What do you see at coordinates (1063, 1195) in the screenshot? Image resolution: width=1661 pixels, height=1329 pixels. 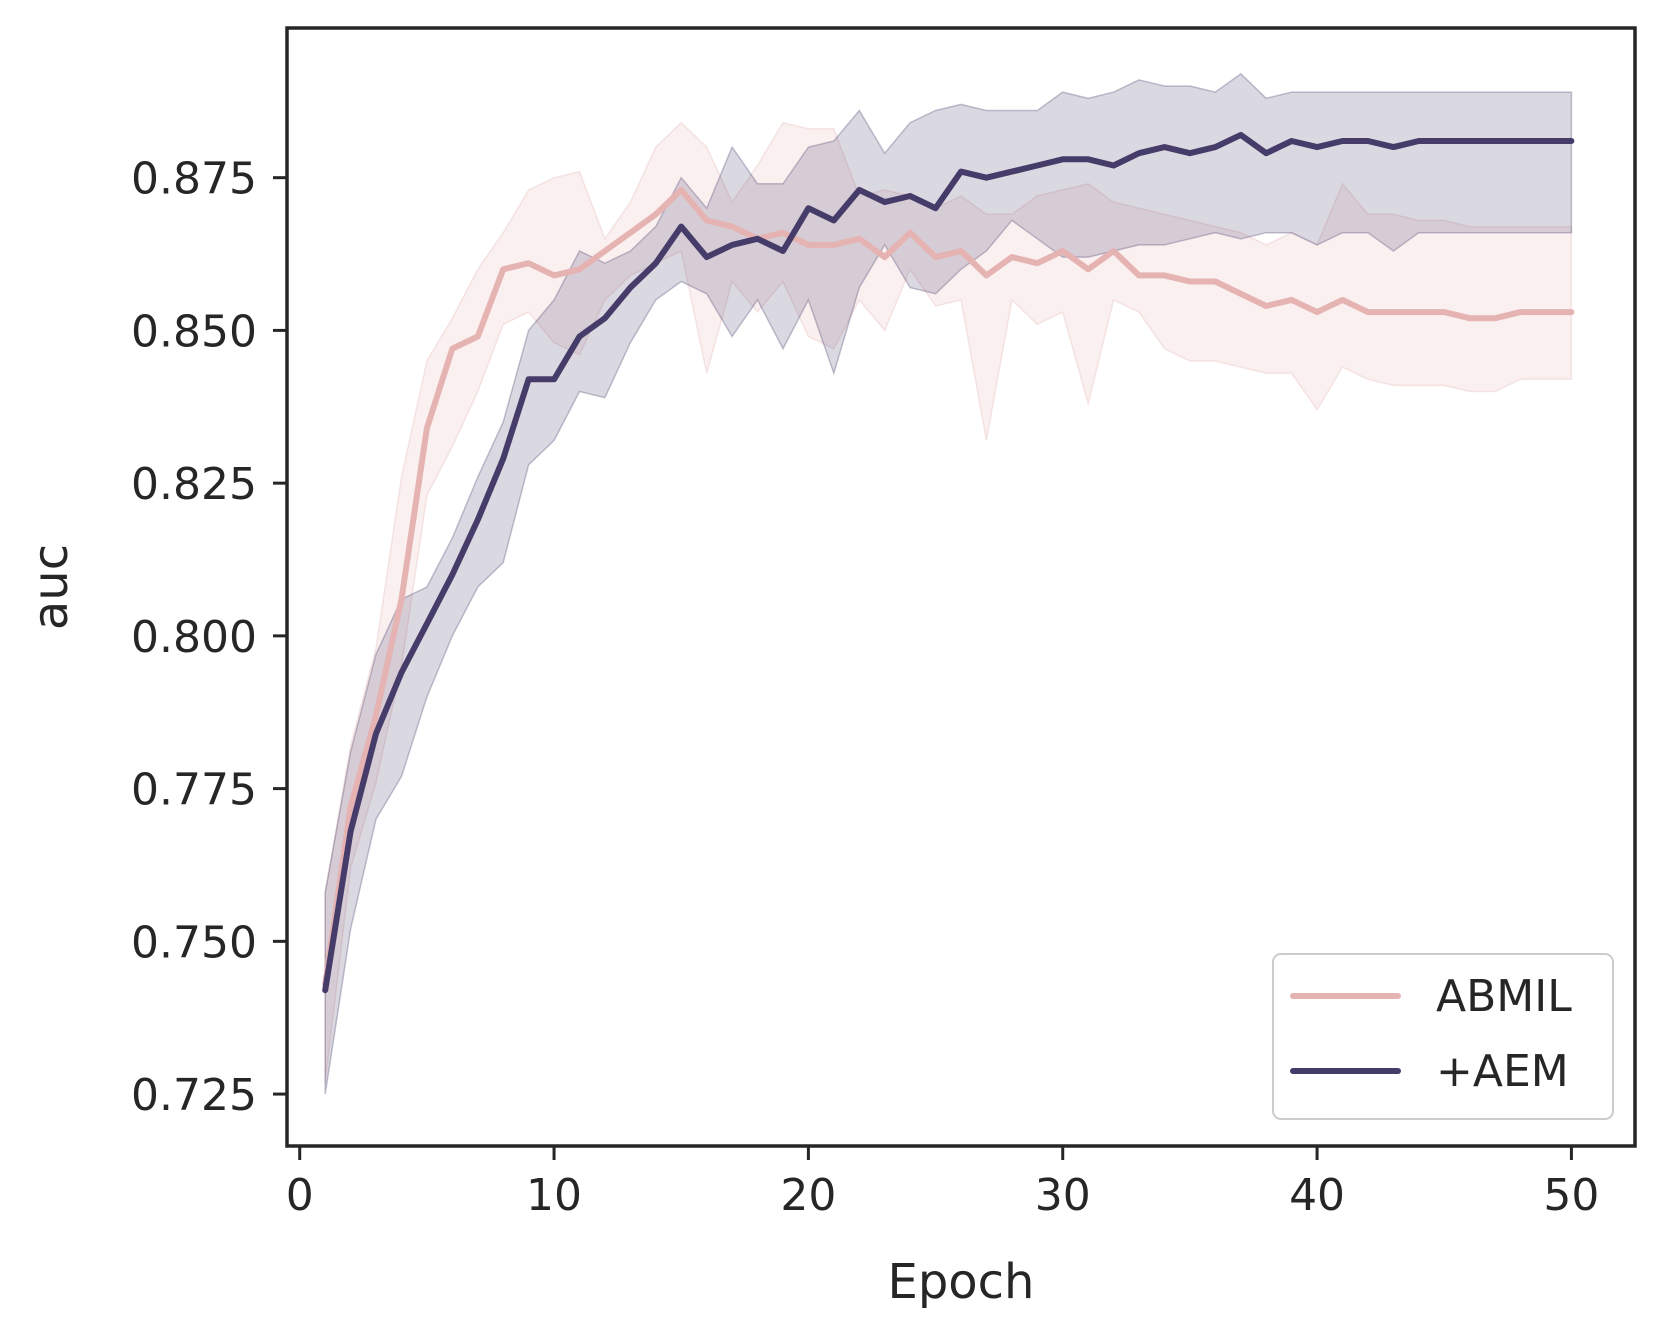 I see `x-tick-label: 30` at bounding box center [1063, 1195].